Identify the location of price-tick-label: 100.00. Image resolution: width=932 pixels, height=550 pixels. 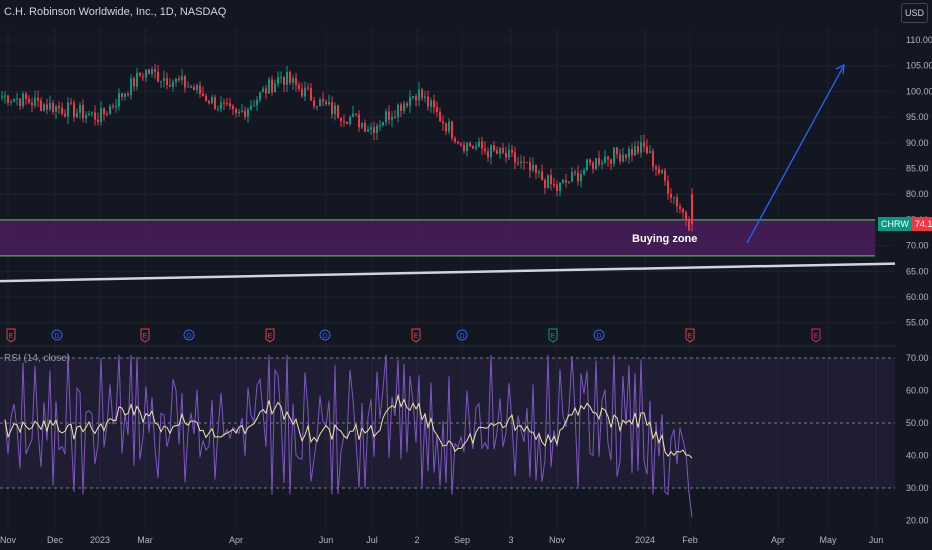
(919, 91).